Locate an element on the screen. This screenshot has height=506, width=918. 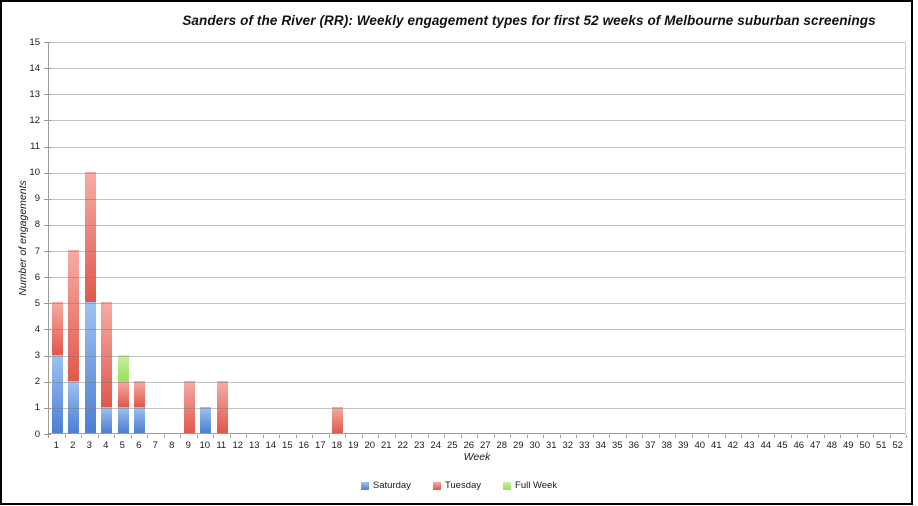
legend-swatch-tuesday-icon is located at coordinates (436, 485).